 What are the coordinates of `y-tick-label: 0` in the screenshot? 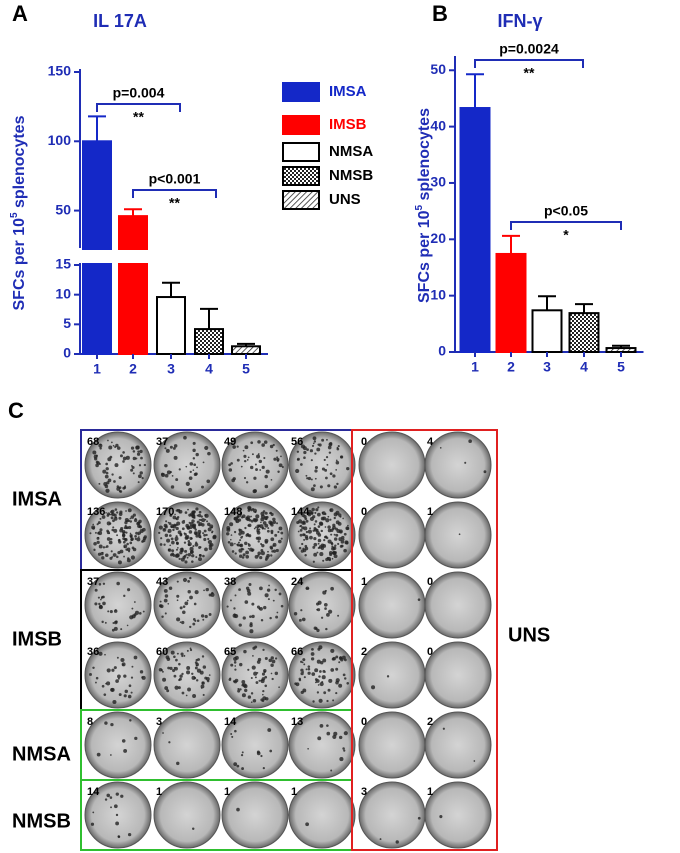 It's located at (442, 351).